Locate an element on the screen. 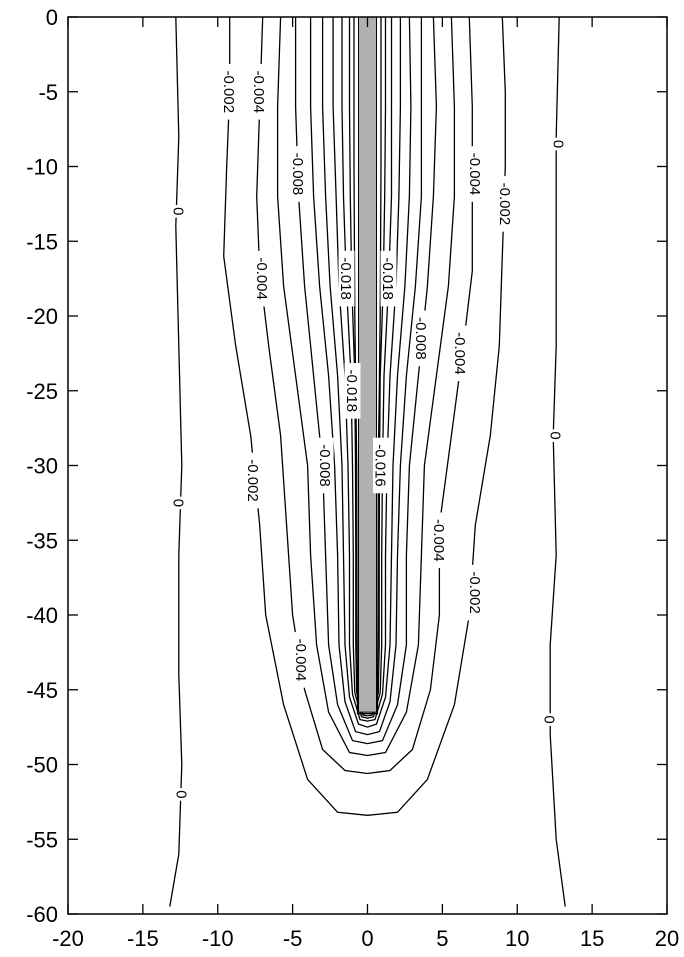  y-tick-label: -60 is located at coordinates (42, 914).